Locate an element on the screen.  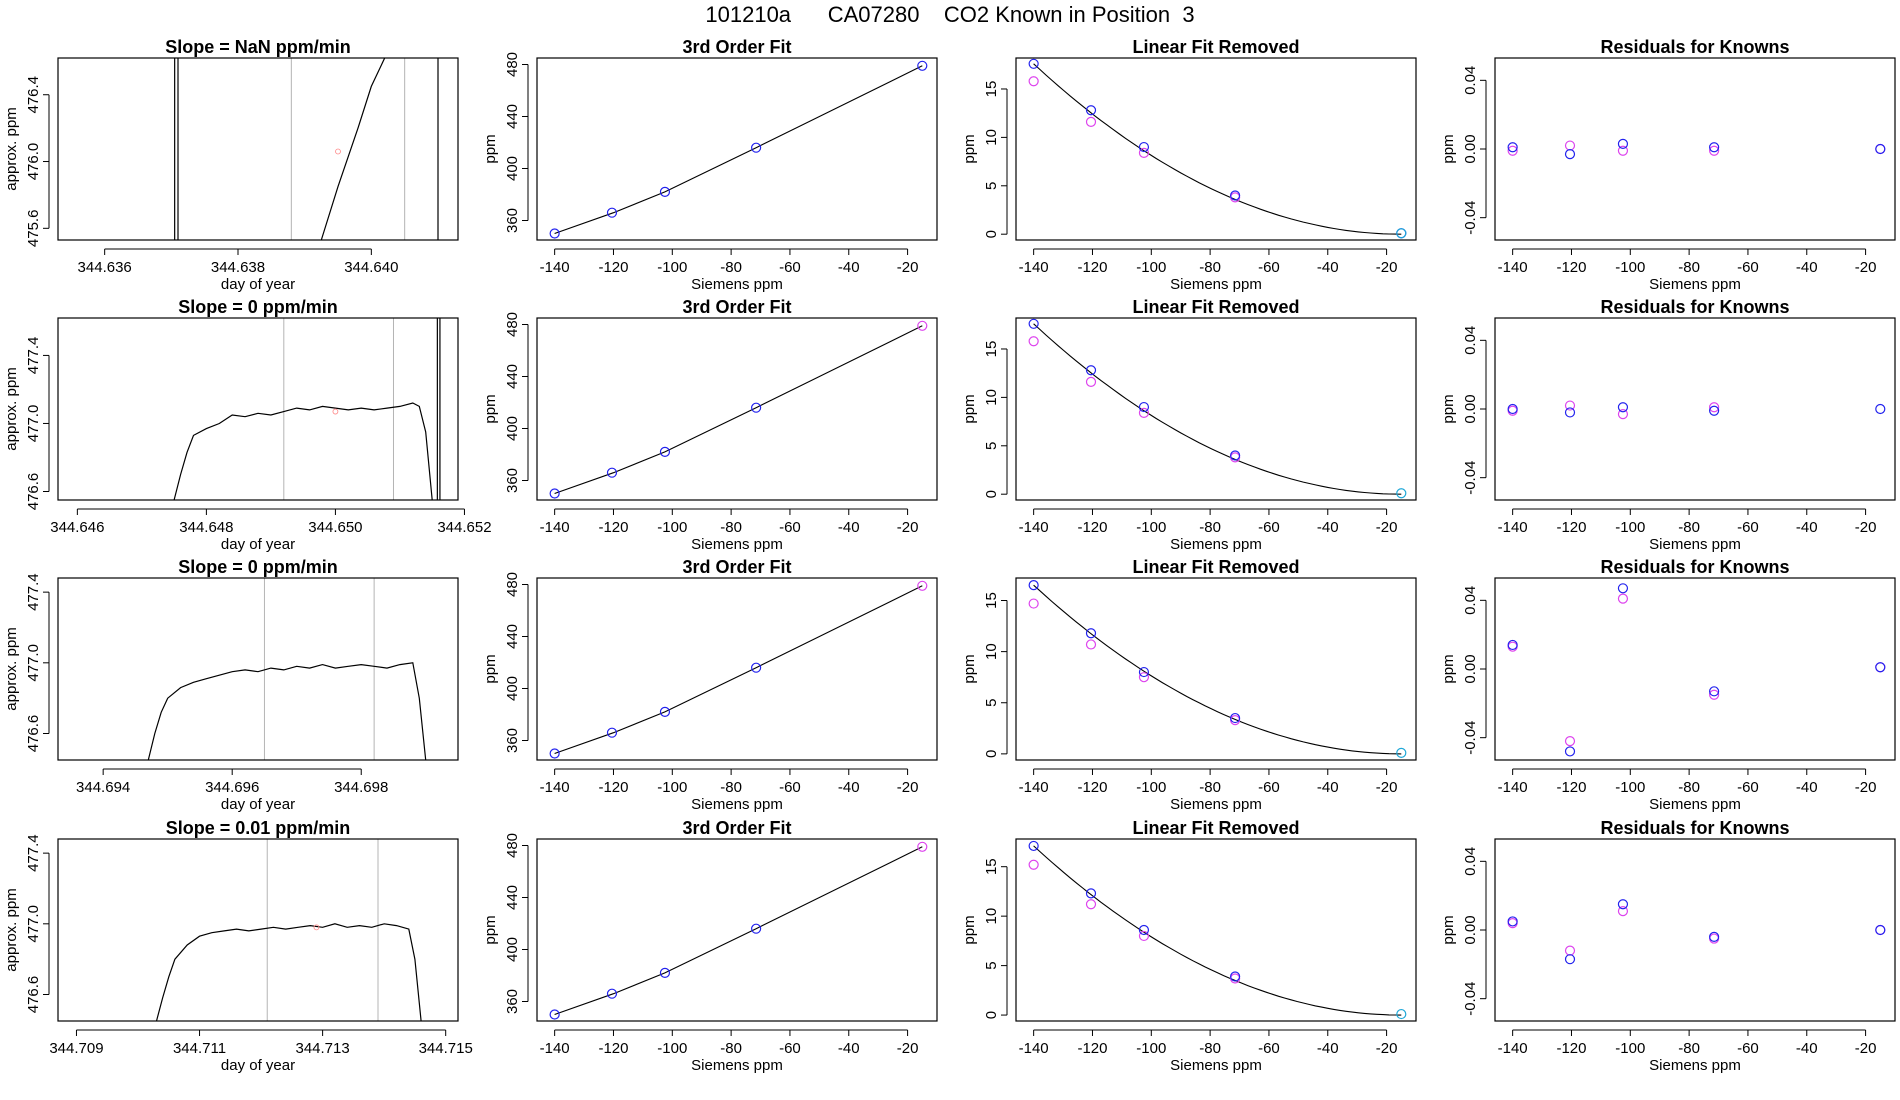
panel-title: 3rd Order Fit is located at coordinates (736, 307).